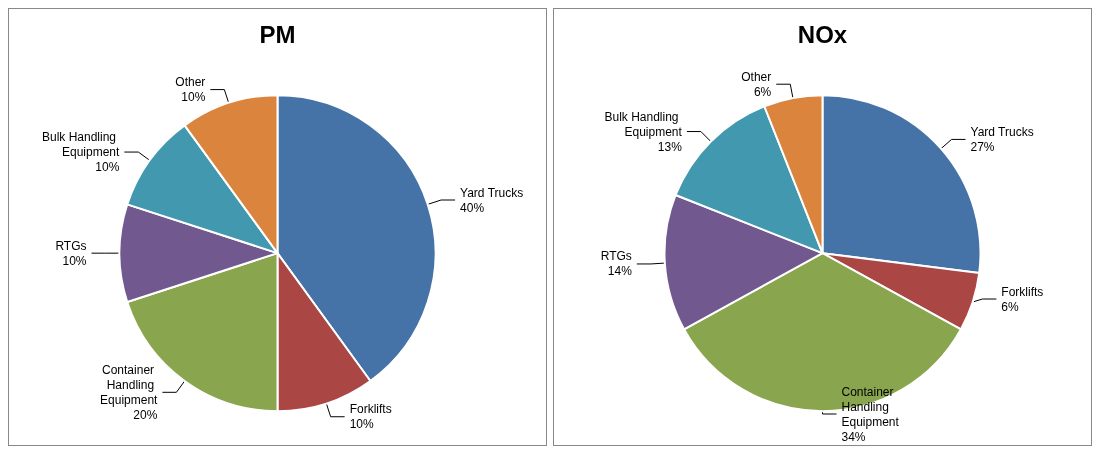 The width and height of the screenshot is (1100, 456). I want to click on data-label: 40%, so click(472, 207).